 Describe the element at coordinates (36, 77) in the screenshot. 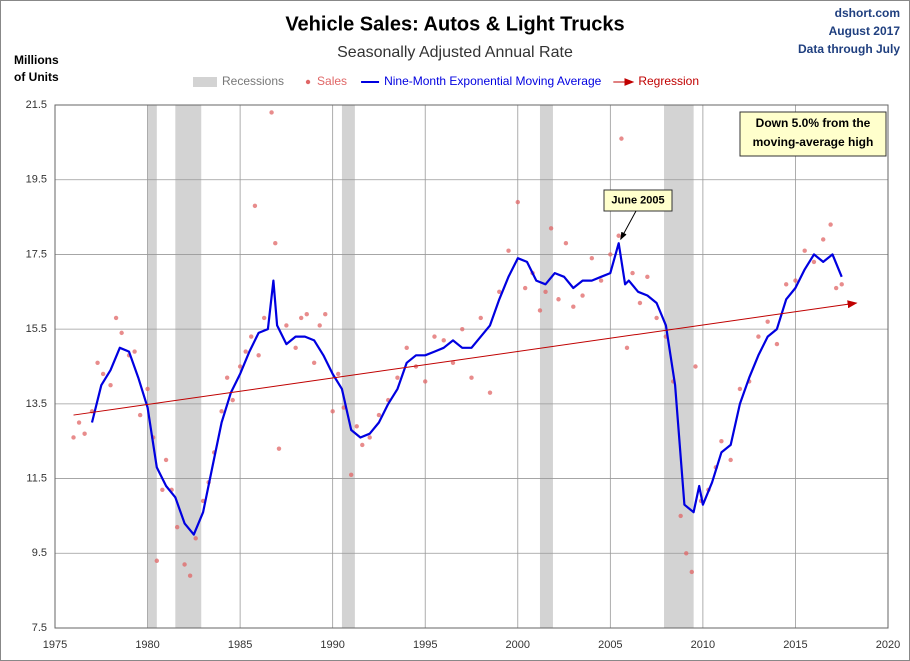

I see `y-axis-label: of Units` at that location.